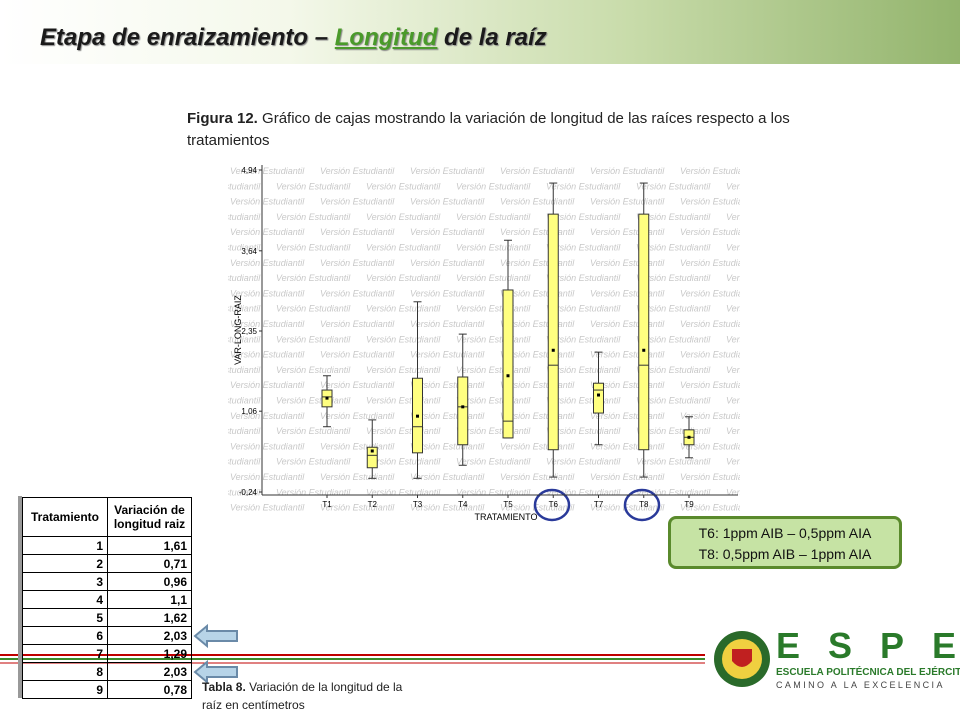 The width and height of the screenshot is (960, 720). I want to click on table-cell: 1,61, so click(149, 545).